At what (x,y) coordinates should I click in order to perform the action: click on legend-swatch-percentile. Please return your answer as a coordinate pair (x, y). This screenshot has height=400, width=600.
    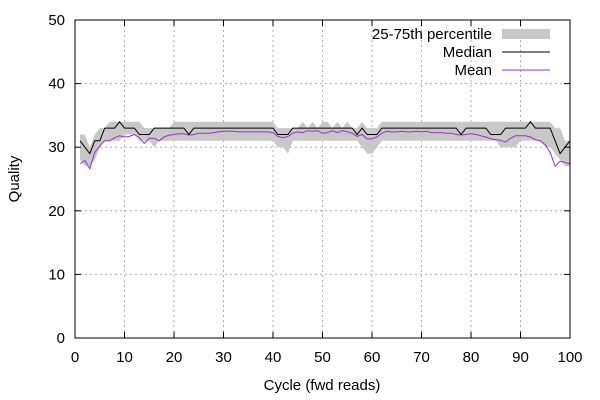
    Looking at the image, I should click on (526, 34).